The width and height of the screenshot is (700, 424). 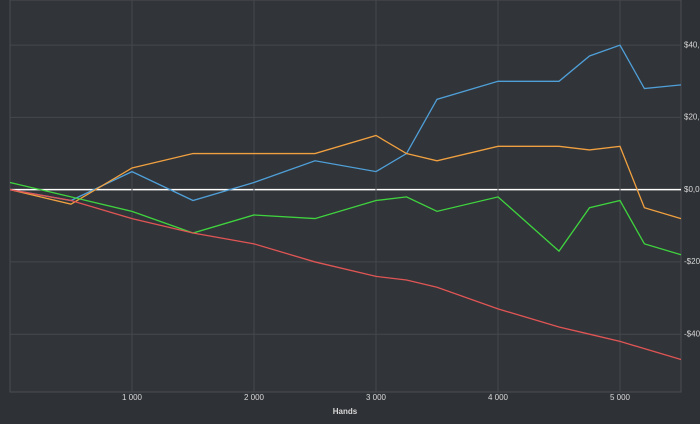 I want to click on x-tick-label: 2 000, so click(x=254, y=397).